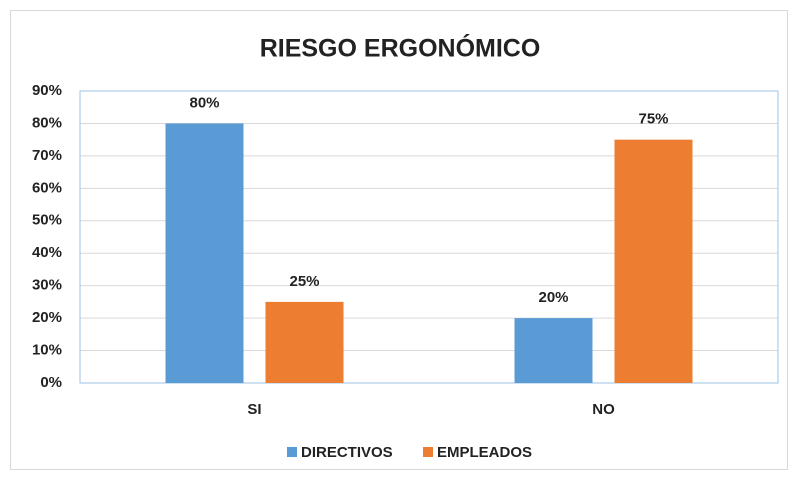  Describe the element at coordinates (553, 297) in the screenshot. I see `data-label: 20%` at that location.